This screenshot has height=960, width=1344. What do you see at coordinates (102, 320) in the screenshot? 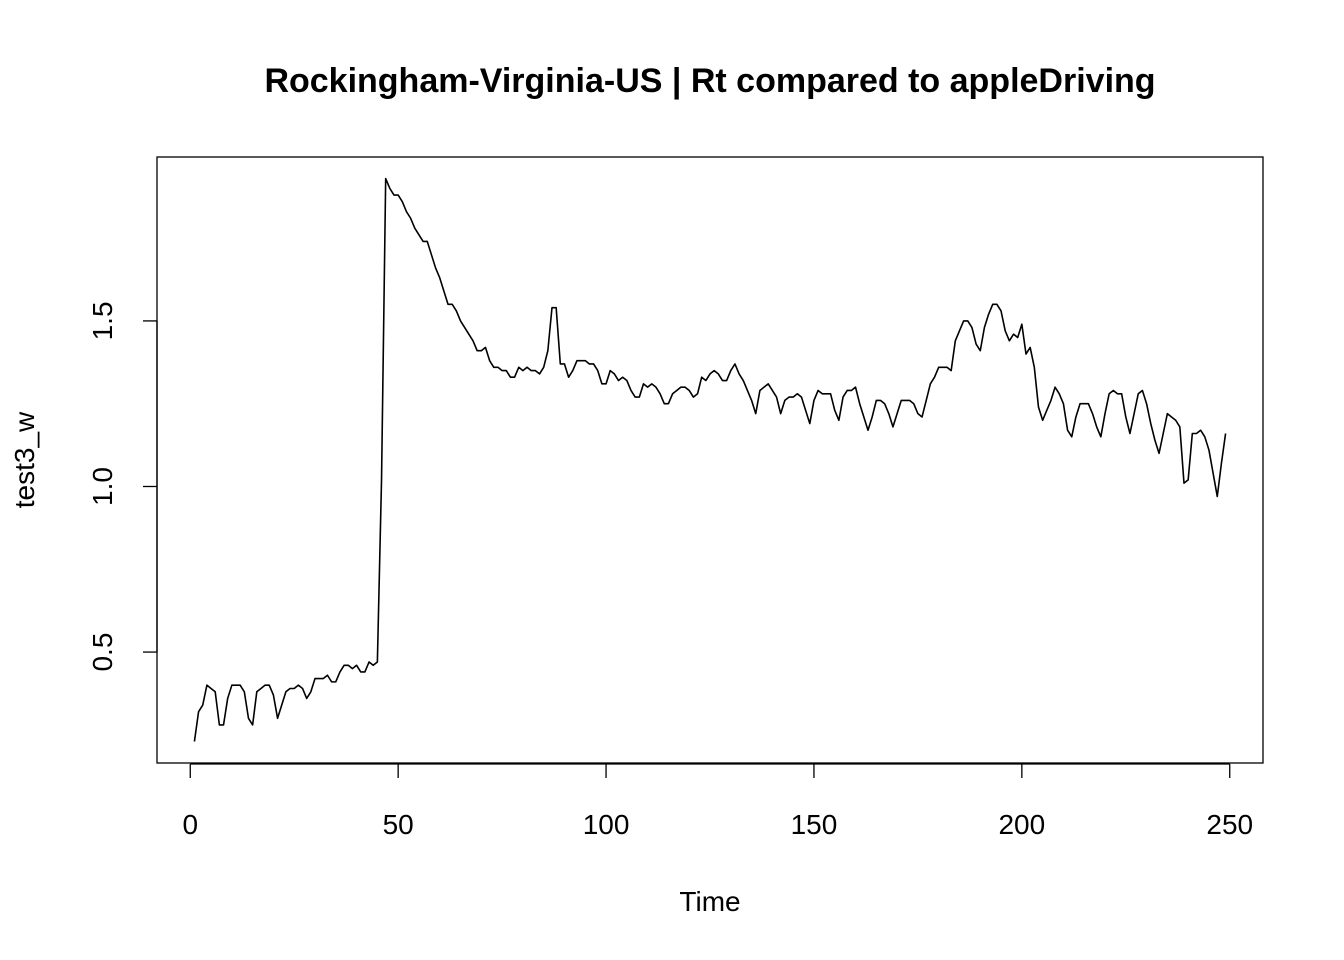
I see `y-tick-label: 1.5` at bounding box center [102, 320].